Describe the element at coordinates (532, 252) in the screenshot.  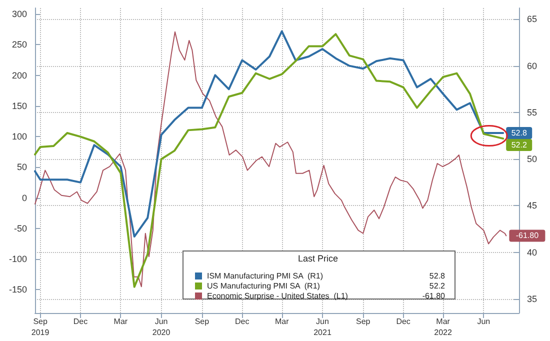
I see `y2-tick-label: 40` at that location.